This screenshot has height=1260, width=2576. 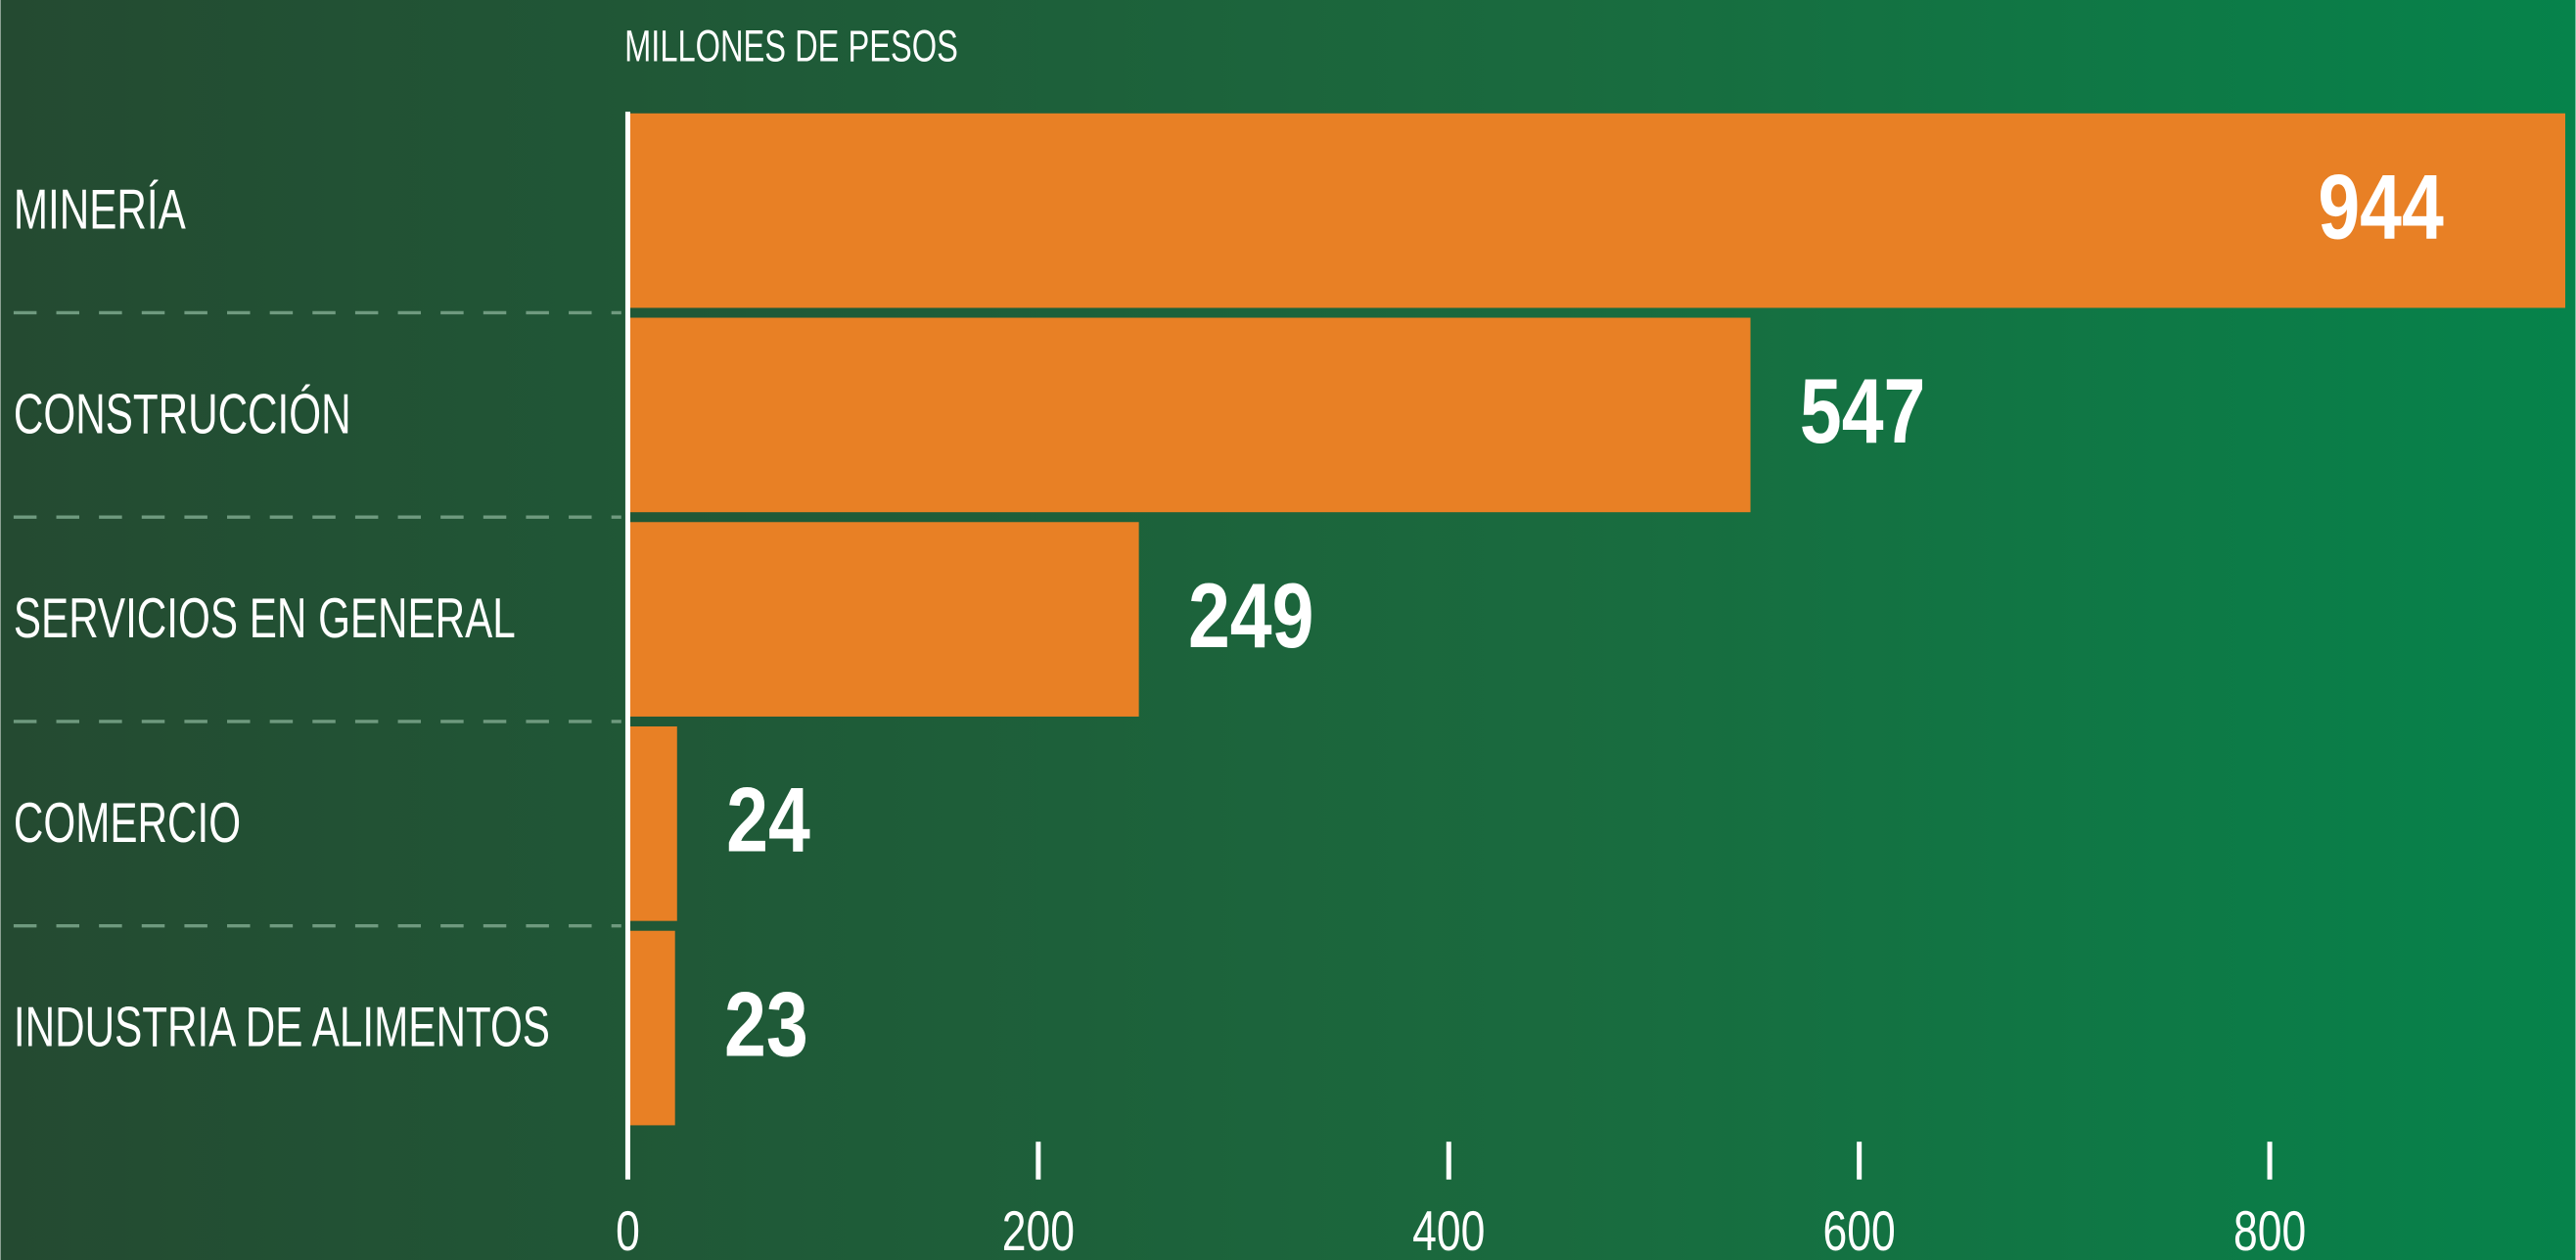 What do you see at coordinates (768, 820) in the screenshot?
I see `value-label: 24` at bounding box center [768, 820].